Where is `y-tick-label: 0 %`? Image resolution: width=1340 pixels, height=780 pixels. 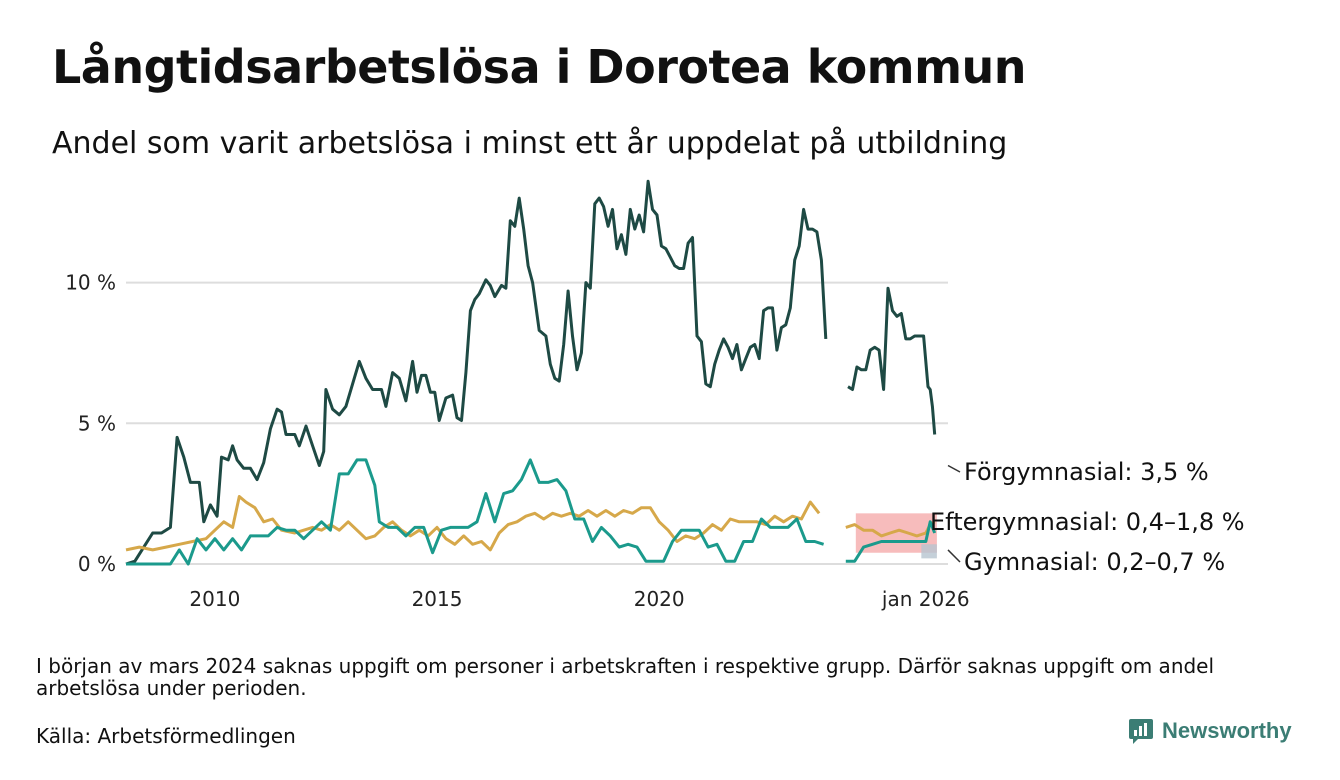
y-tick-label: 0 % is located at coordinates (97, 564).